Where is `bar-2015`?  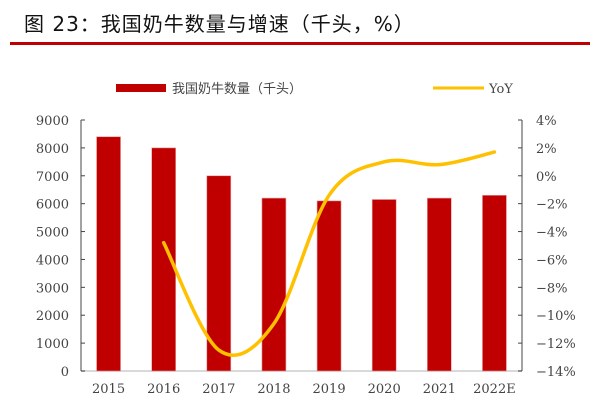 bar-2015 is located at coordinates (108, 254).